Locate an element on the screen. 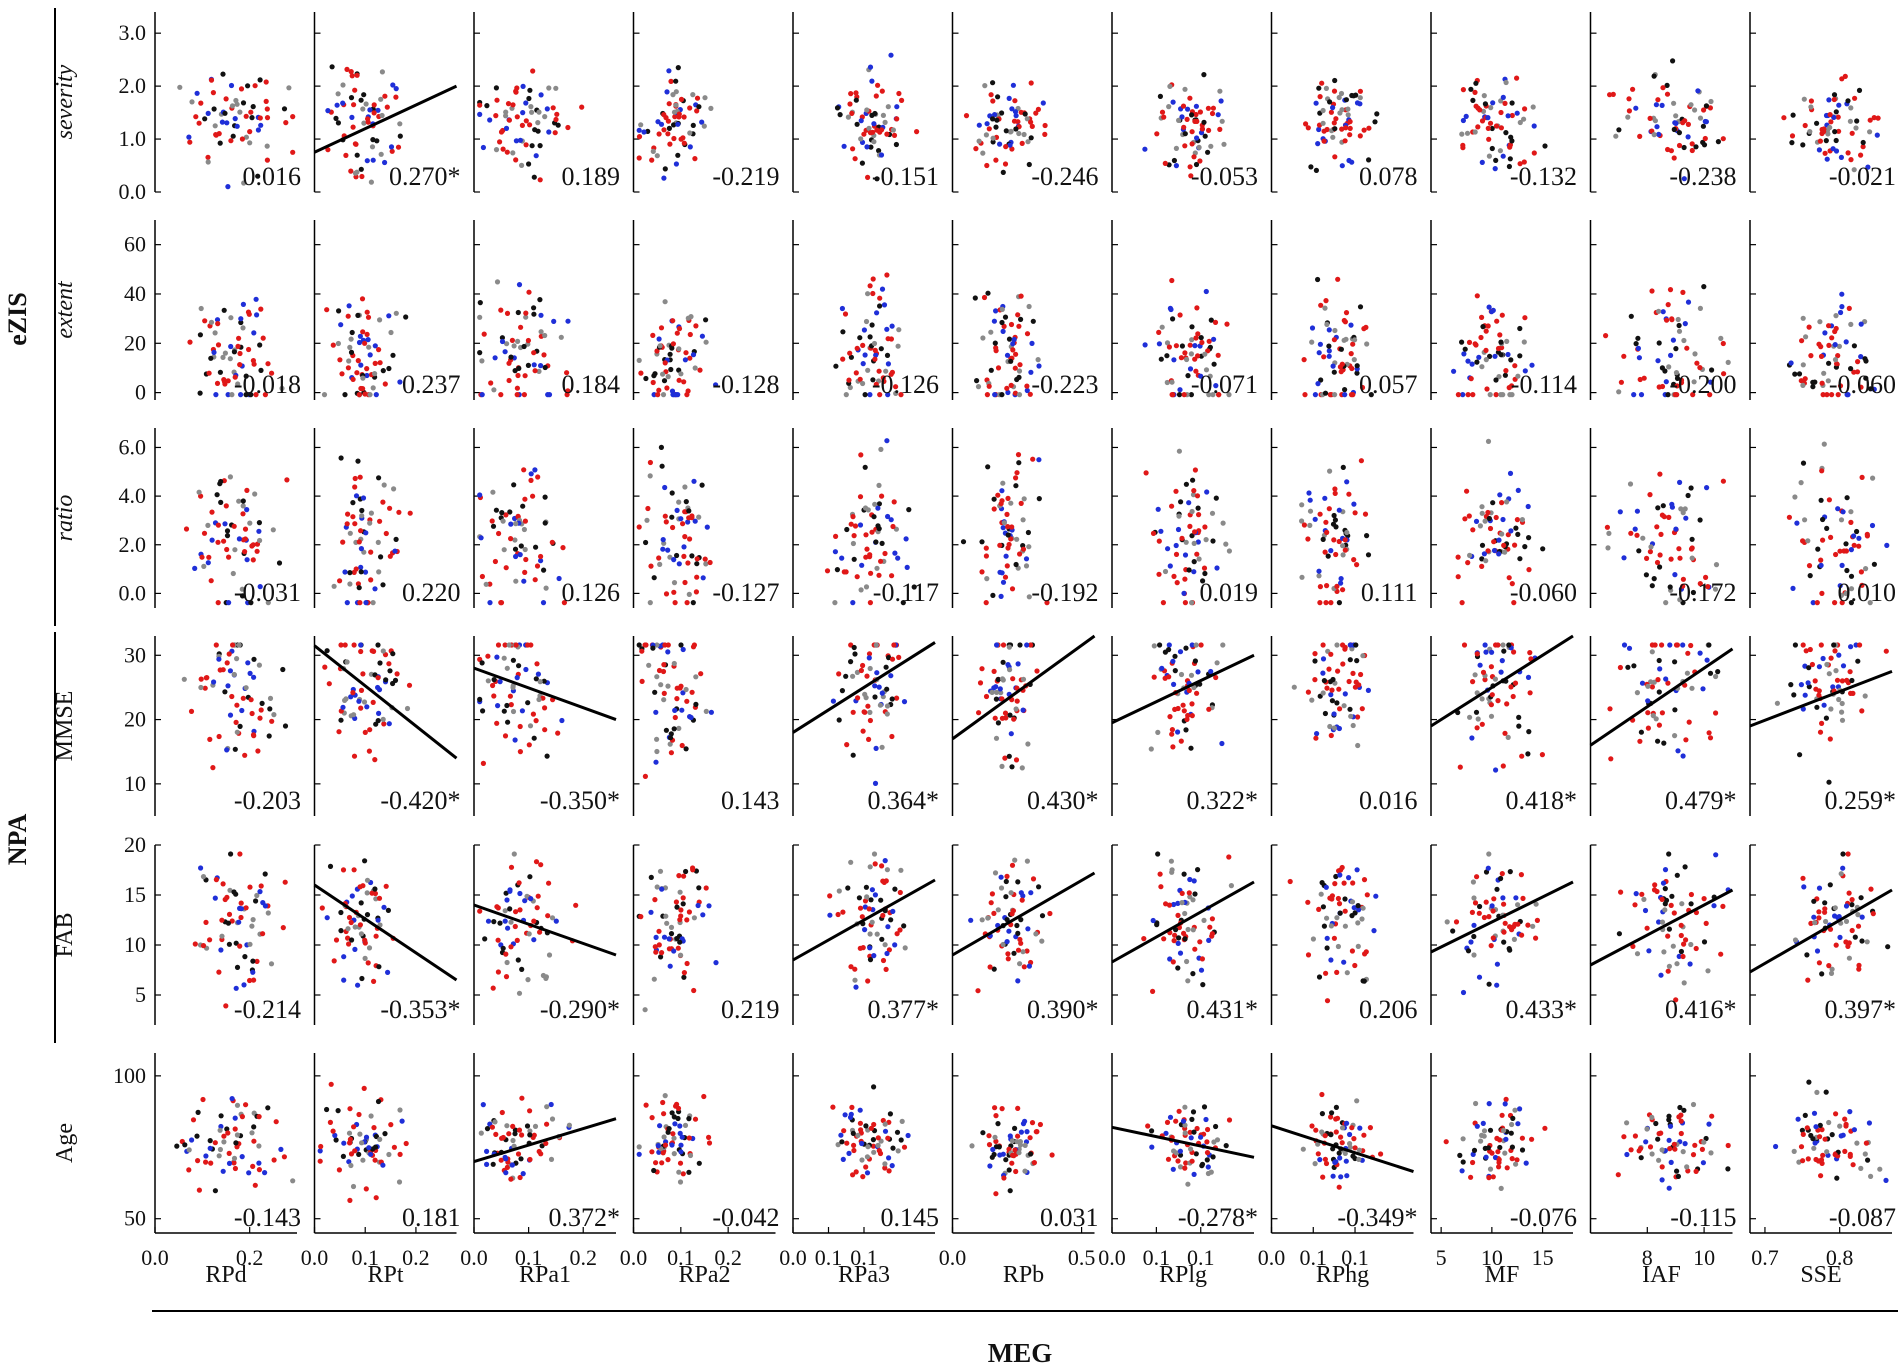 The height and width of the screenshot is (1372, 1902). panel-severity-RPt-point is located at coordinates (400, 136).